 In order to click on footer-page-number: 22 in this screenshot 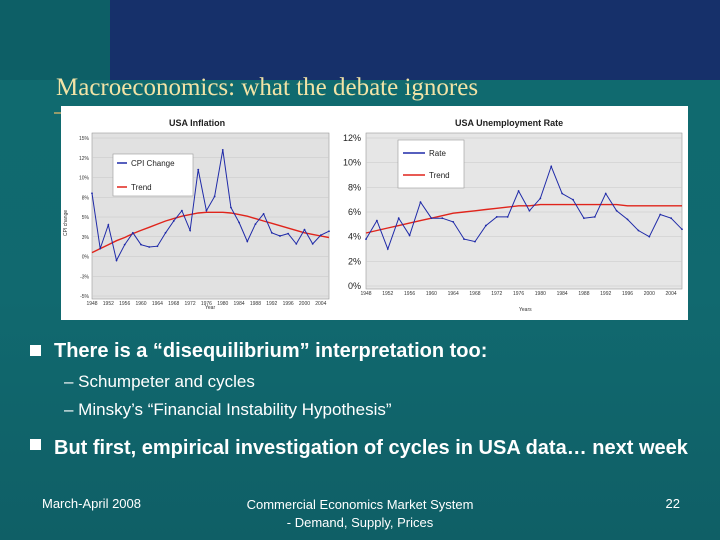, I will do `click(672, 503)`.